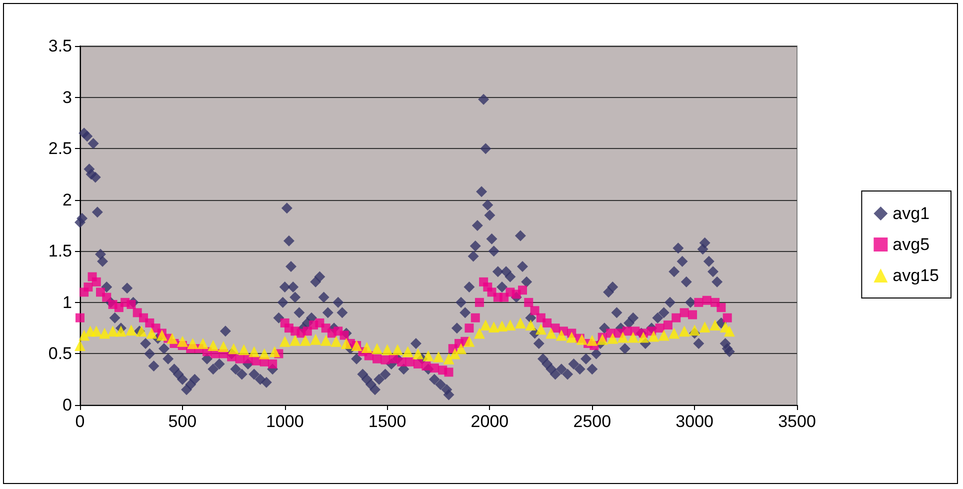  Describe the element at coordinates (489, 421) in the screenshot. I see `x-tick-label: 2000` at that location.